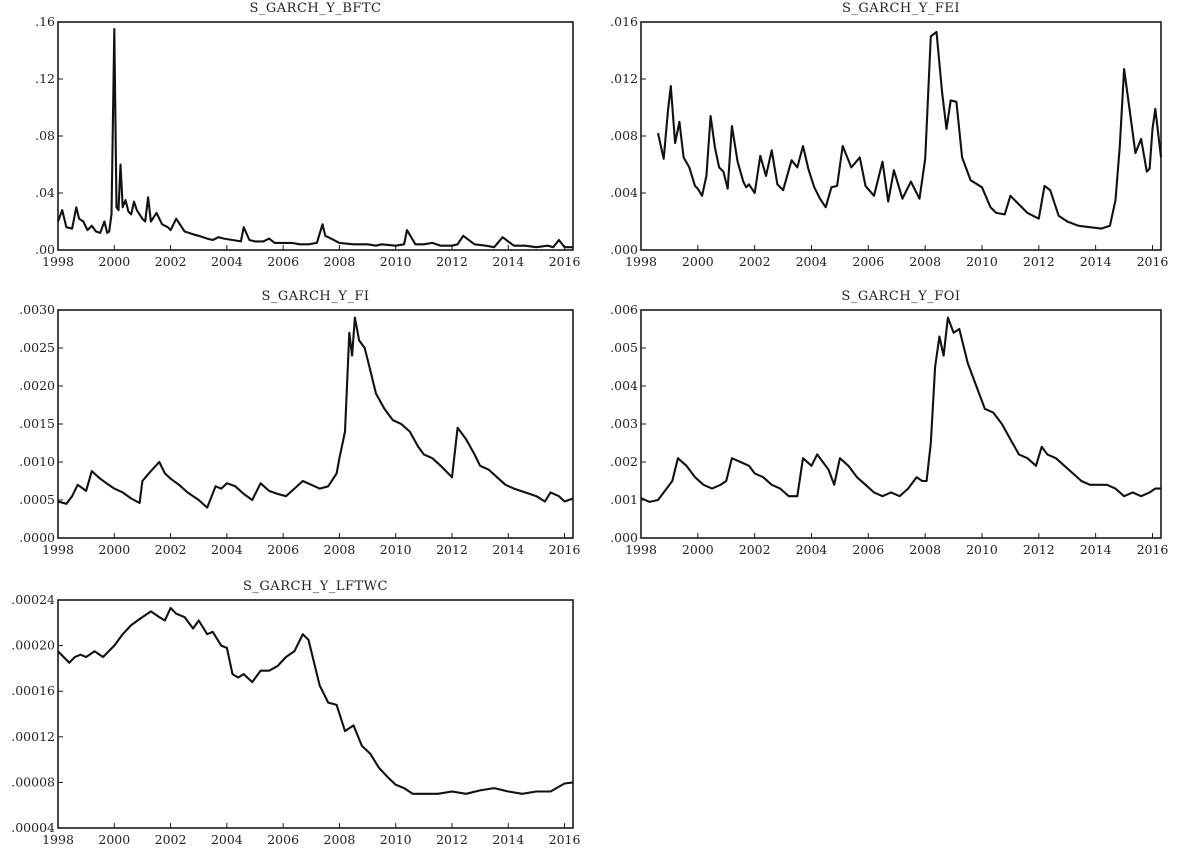 The height and width of the screenshot is (853, 1177). Describe the element at coordinates (37, 499) in the screenshot. I see `y-tick-label: .0005` at that location.